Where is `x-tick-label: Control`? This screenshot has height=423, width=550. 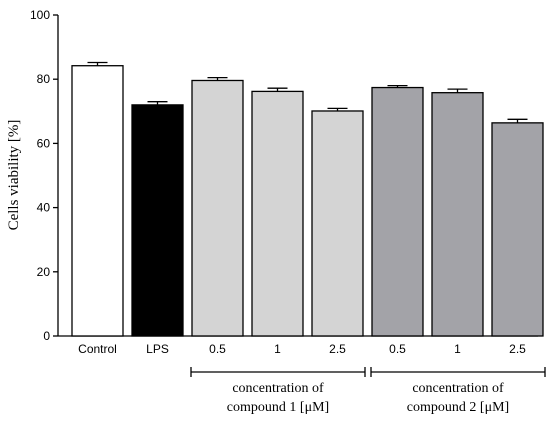 x-tick-label: Control is located at coordinates (97, 349).